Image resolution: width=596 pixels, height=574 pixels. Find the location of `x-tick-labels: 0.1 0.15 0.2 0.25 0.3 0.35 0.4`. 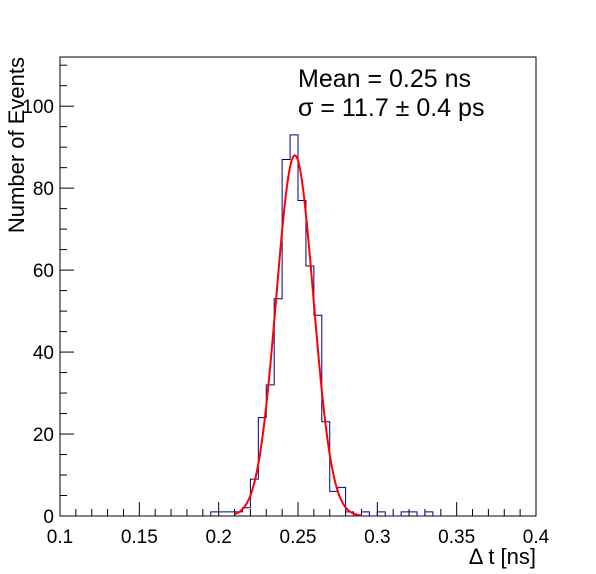

x-tick-labels: 0.1 0.15 0.2 0.25 0.3 0.35 0.4 is located at coordinates (298, 537).